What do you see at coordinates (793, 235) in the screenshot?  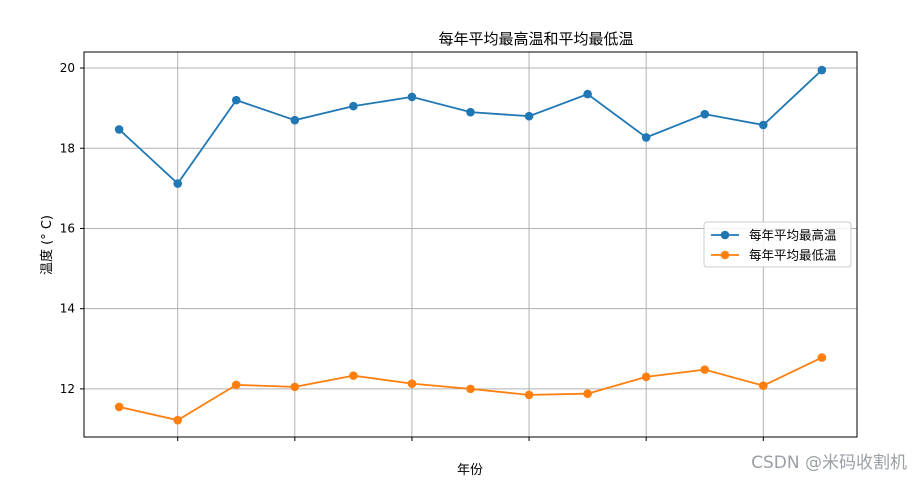 I see `legend-label: 每年平均最高温` at bounding box center [793, 235].